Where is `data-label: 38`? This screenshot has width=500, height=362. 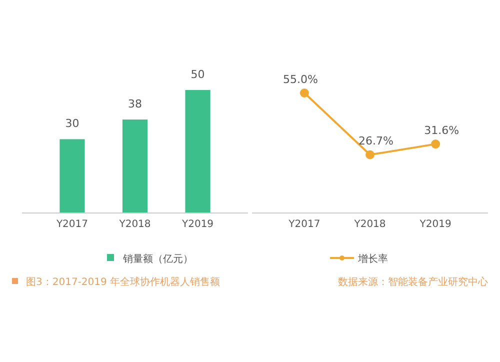
data-label: 38 is located at coordinates (135, 104).